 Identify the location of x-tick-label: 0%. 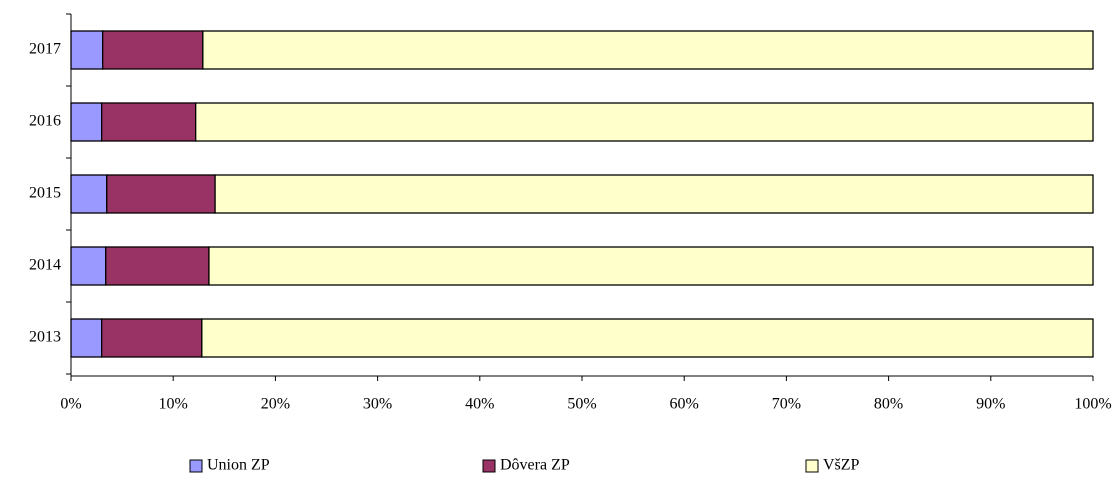
(70, 404).